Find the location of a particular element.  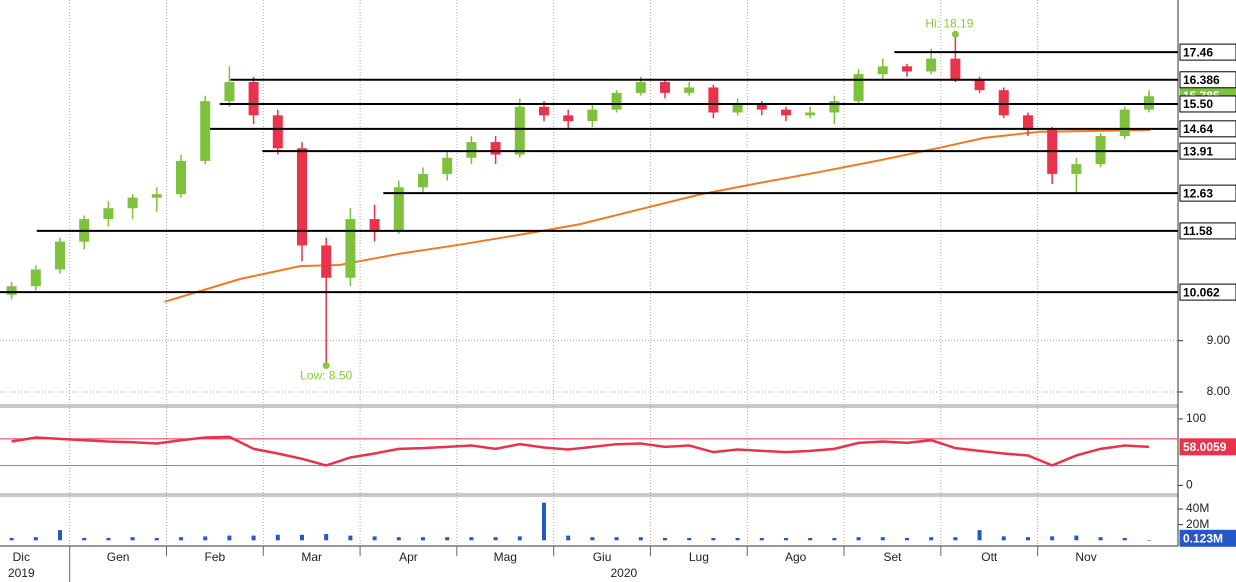

y-tick-label: 0 is located at coordinates (1189, 485).